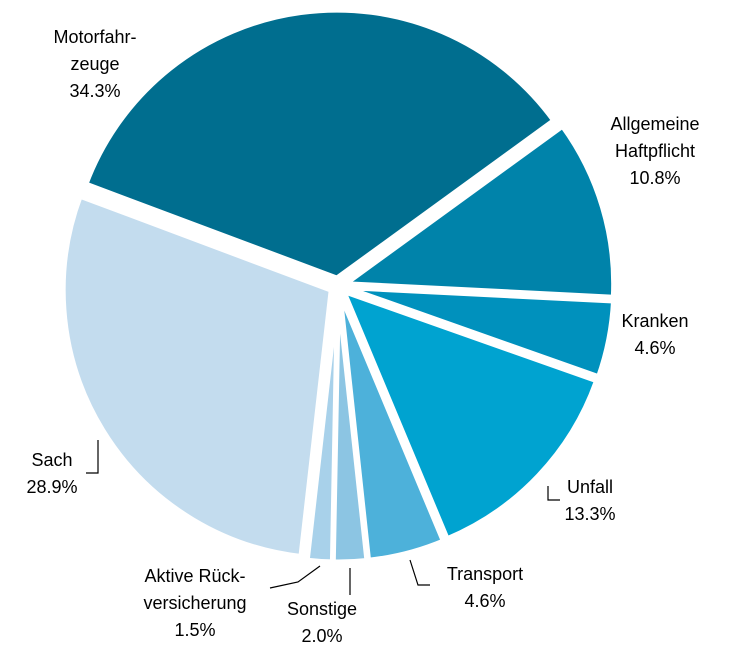 The width and height of the screenshot is (730, 655). Describe the element at coordinates (194, 630) in the screenshot. I see `value-label: 1.5%` at that location.